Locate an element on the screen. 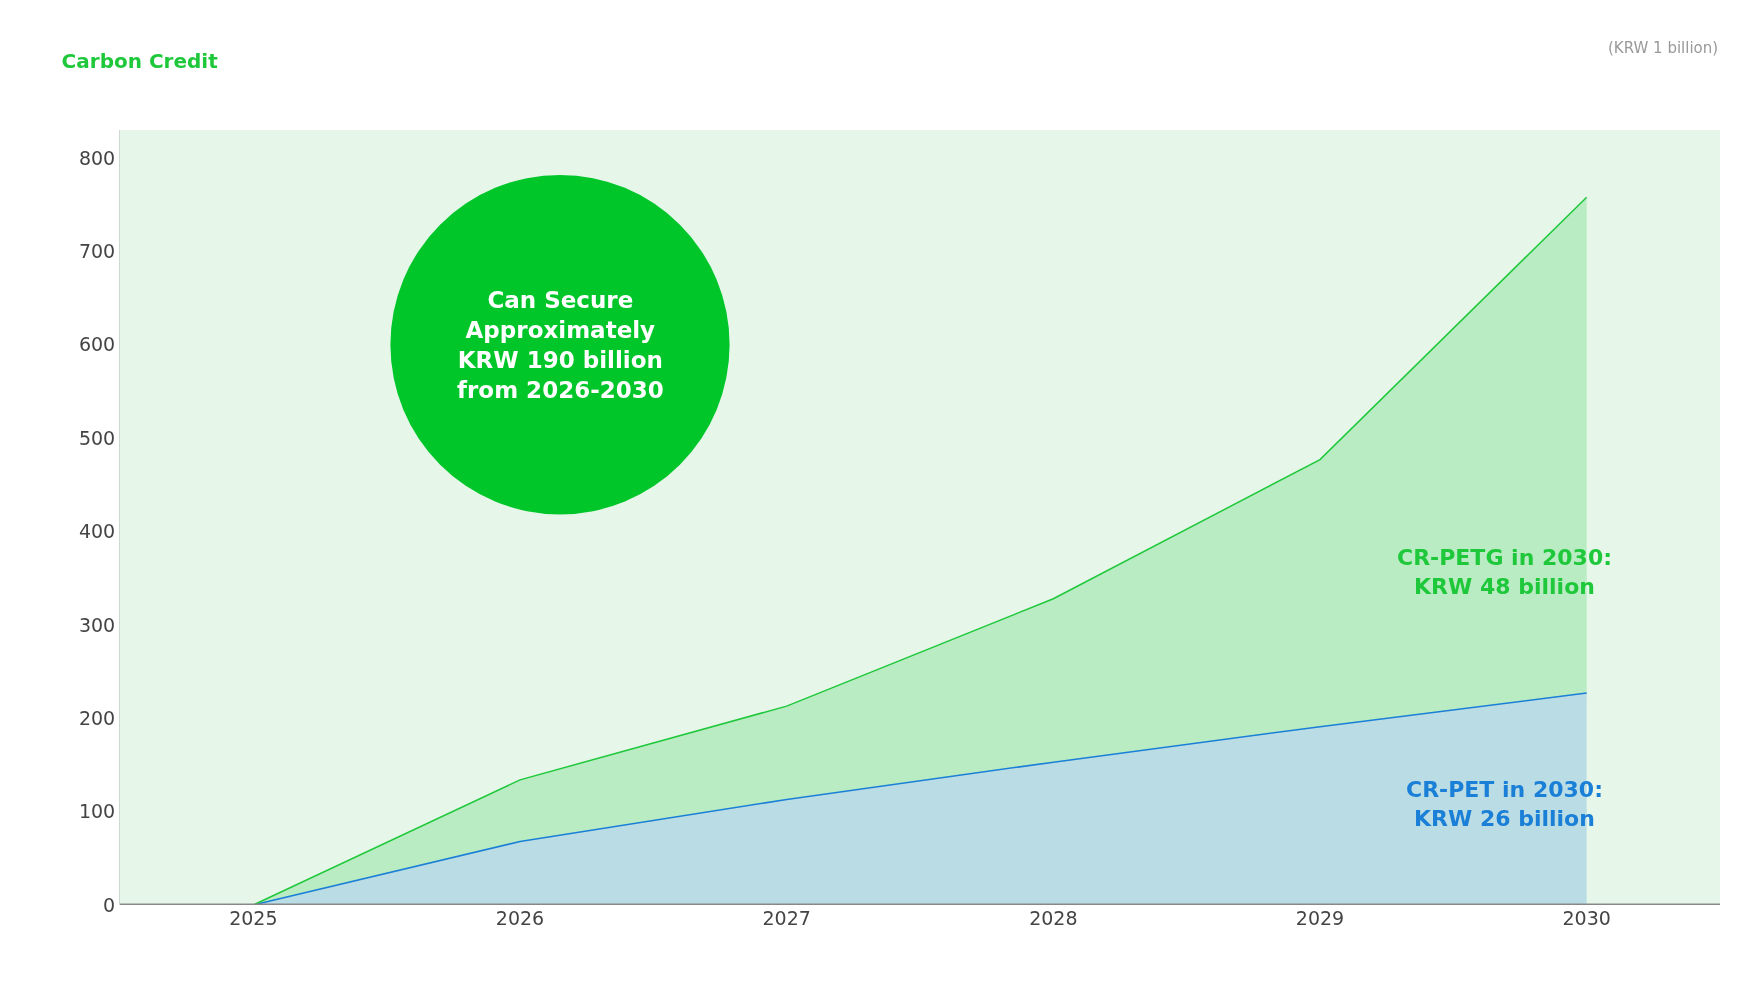 The height and width of the screenshot is (985, 1760). y-tick-label: 300 is located at coordinates (97, 624).